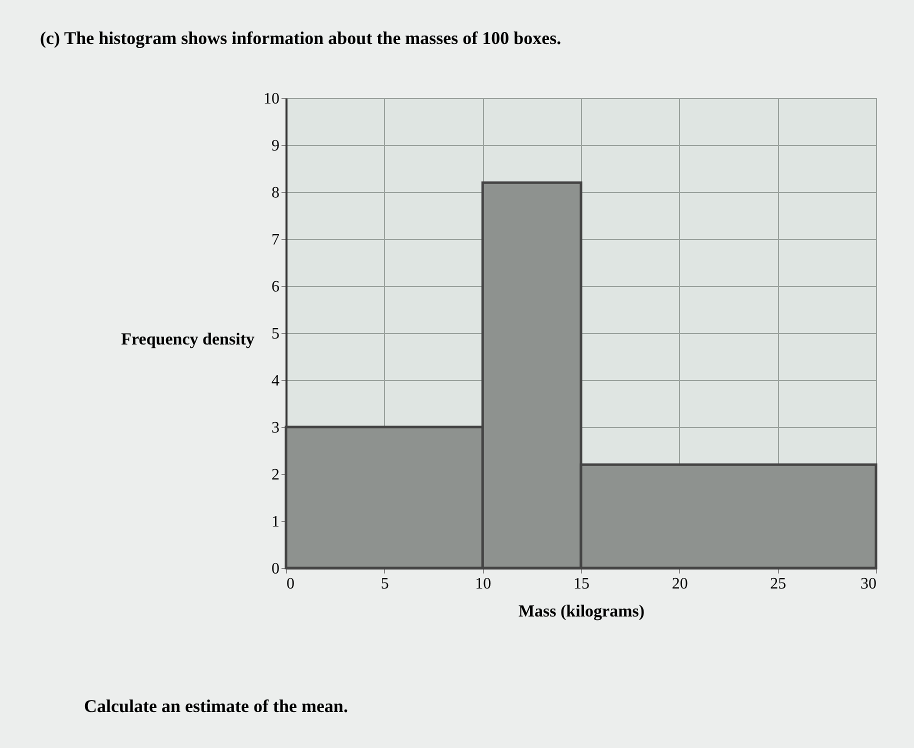  I want to click on x-tick-label: 30, so click(868, 584).